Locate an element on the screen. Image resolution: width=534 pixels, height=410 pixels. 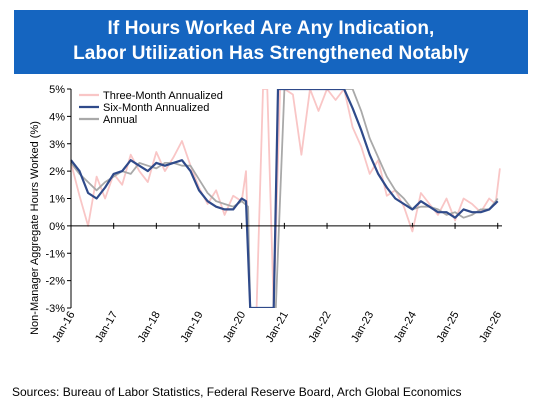
x-tick-label: Jan-24 is located at coordinates (405, 327).